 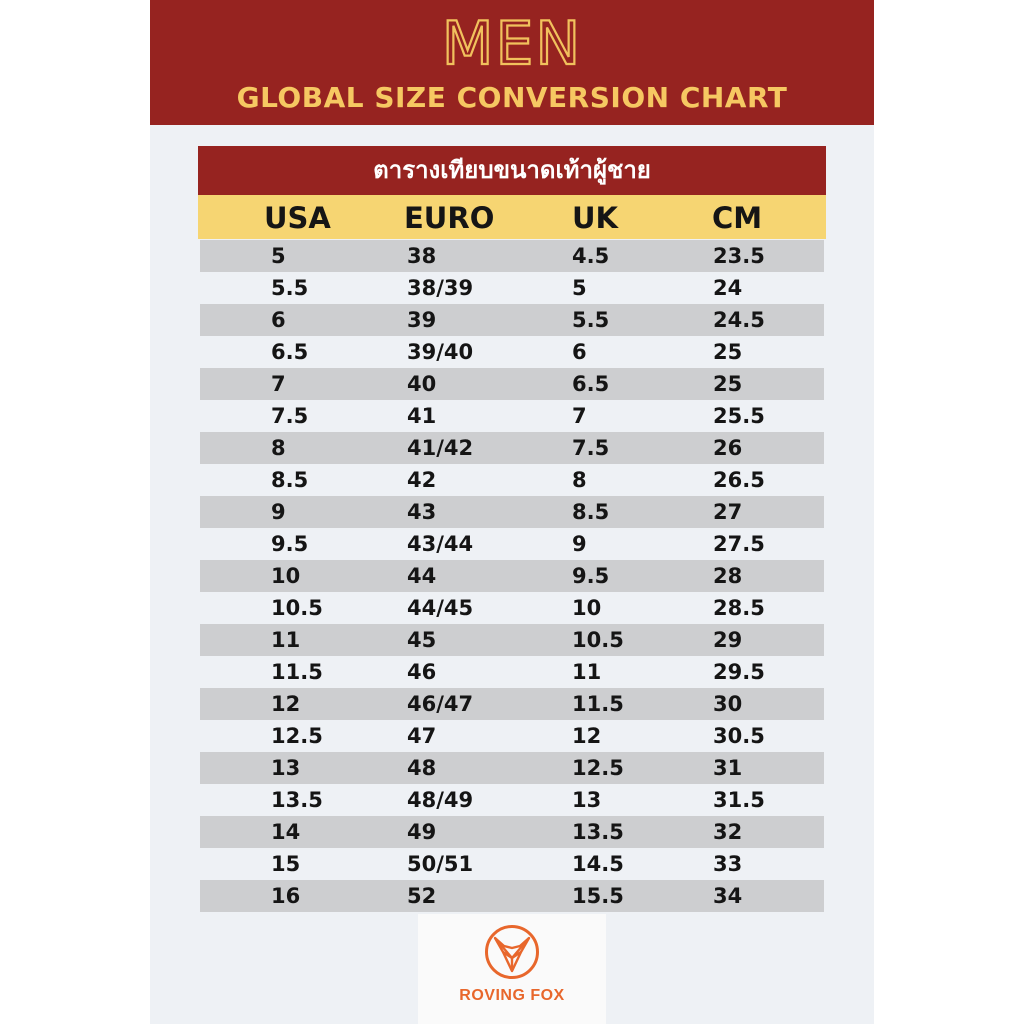 I want to click on cell-euro: 50/51, so click(x=440, y=864).